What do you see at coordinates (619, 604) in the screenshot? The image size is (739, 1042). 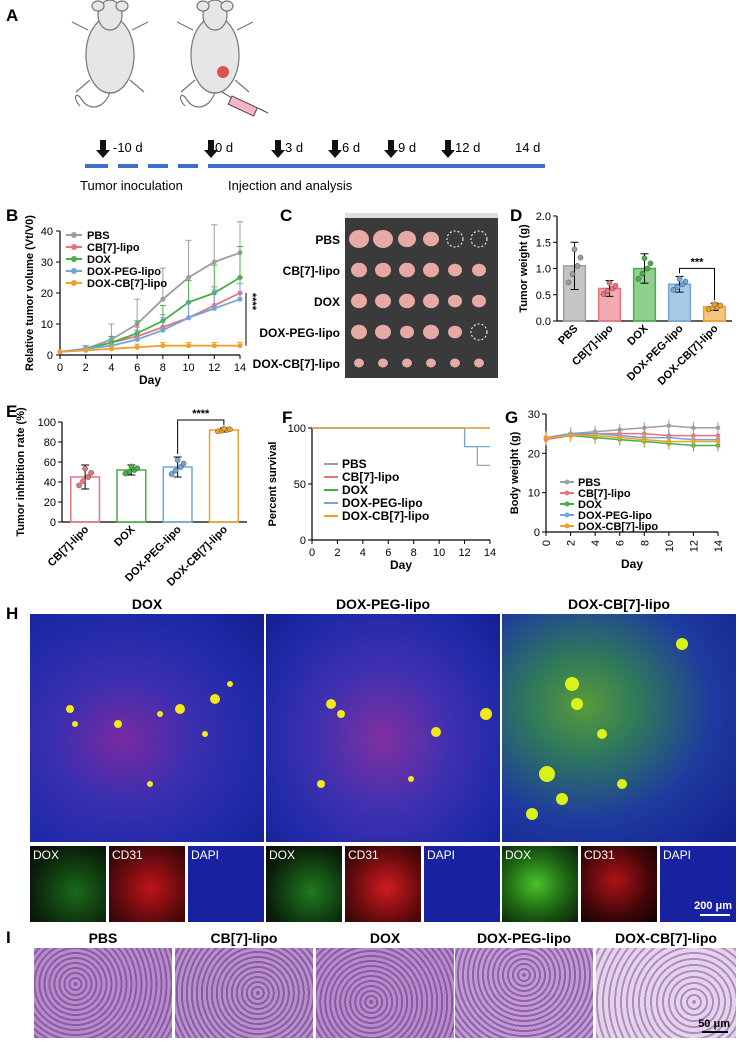 I see `h-title-dox-cb7: DOX-CB[7]-lipo` at bounding box center [619, 604].